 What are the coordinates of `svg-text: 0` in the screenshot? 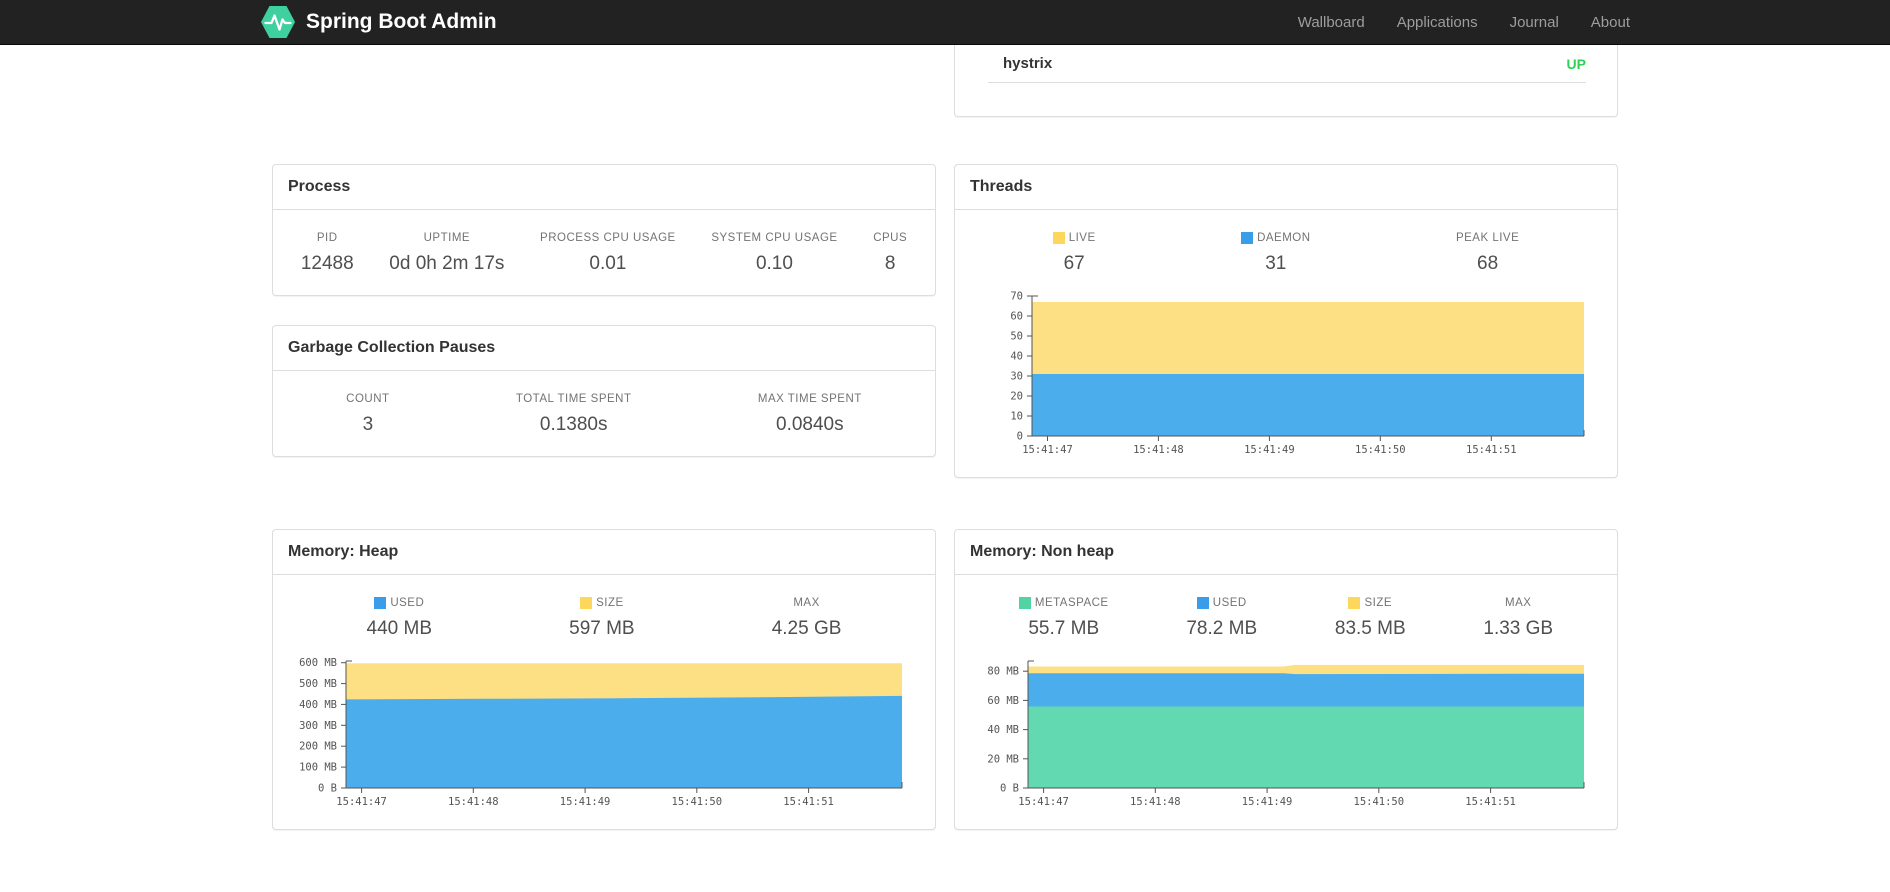 It's located at (1020, 437).